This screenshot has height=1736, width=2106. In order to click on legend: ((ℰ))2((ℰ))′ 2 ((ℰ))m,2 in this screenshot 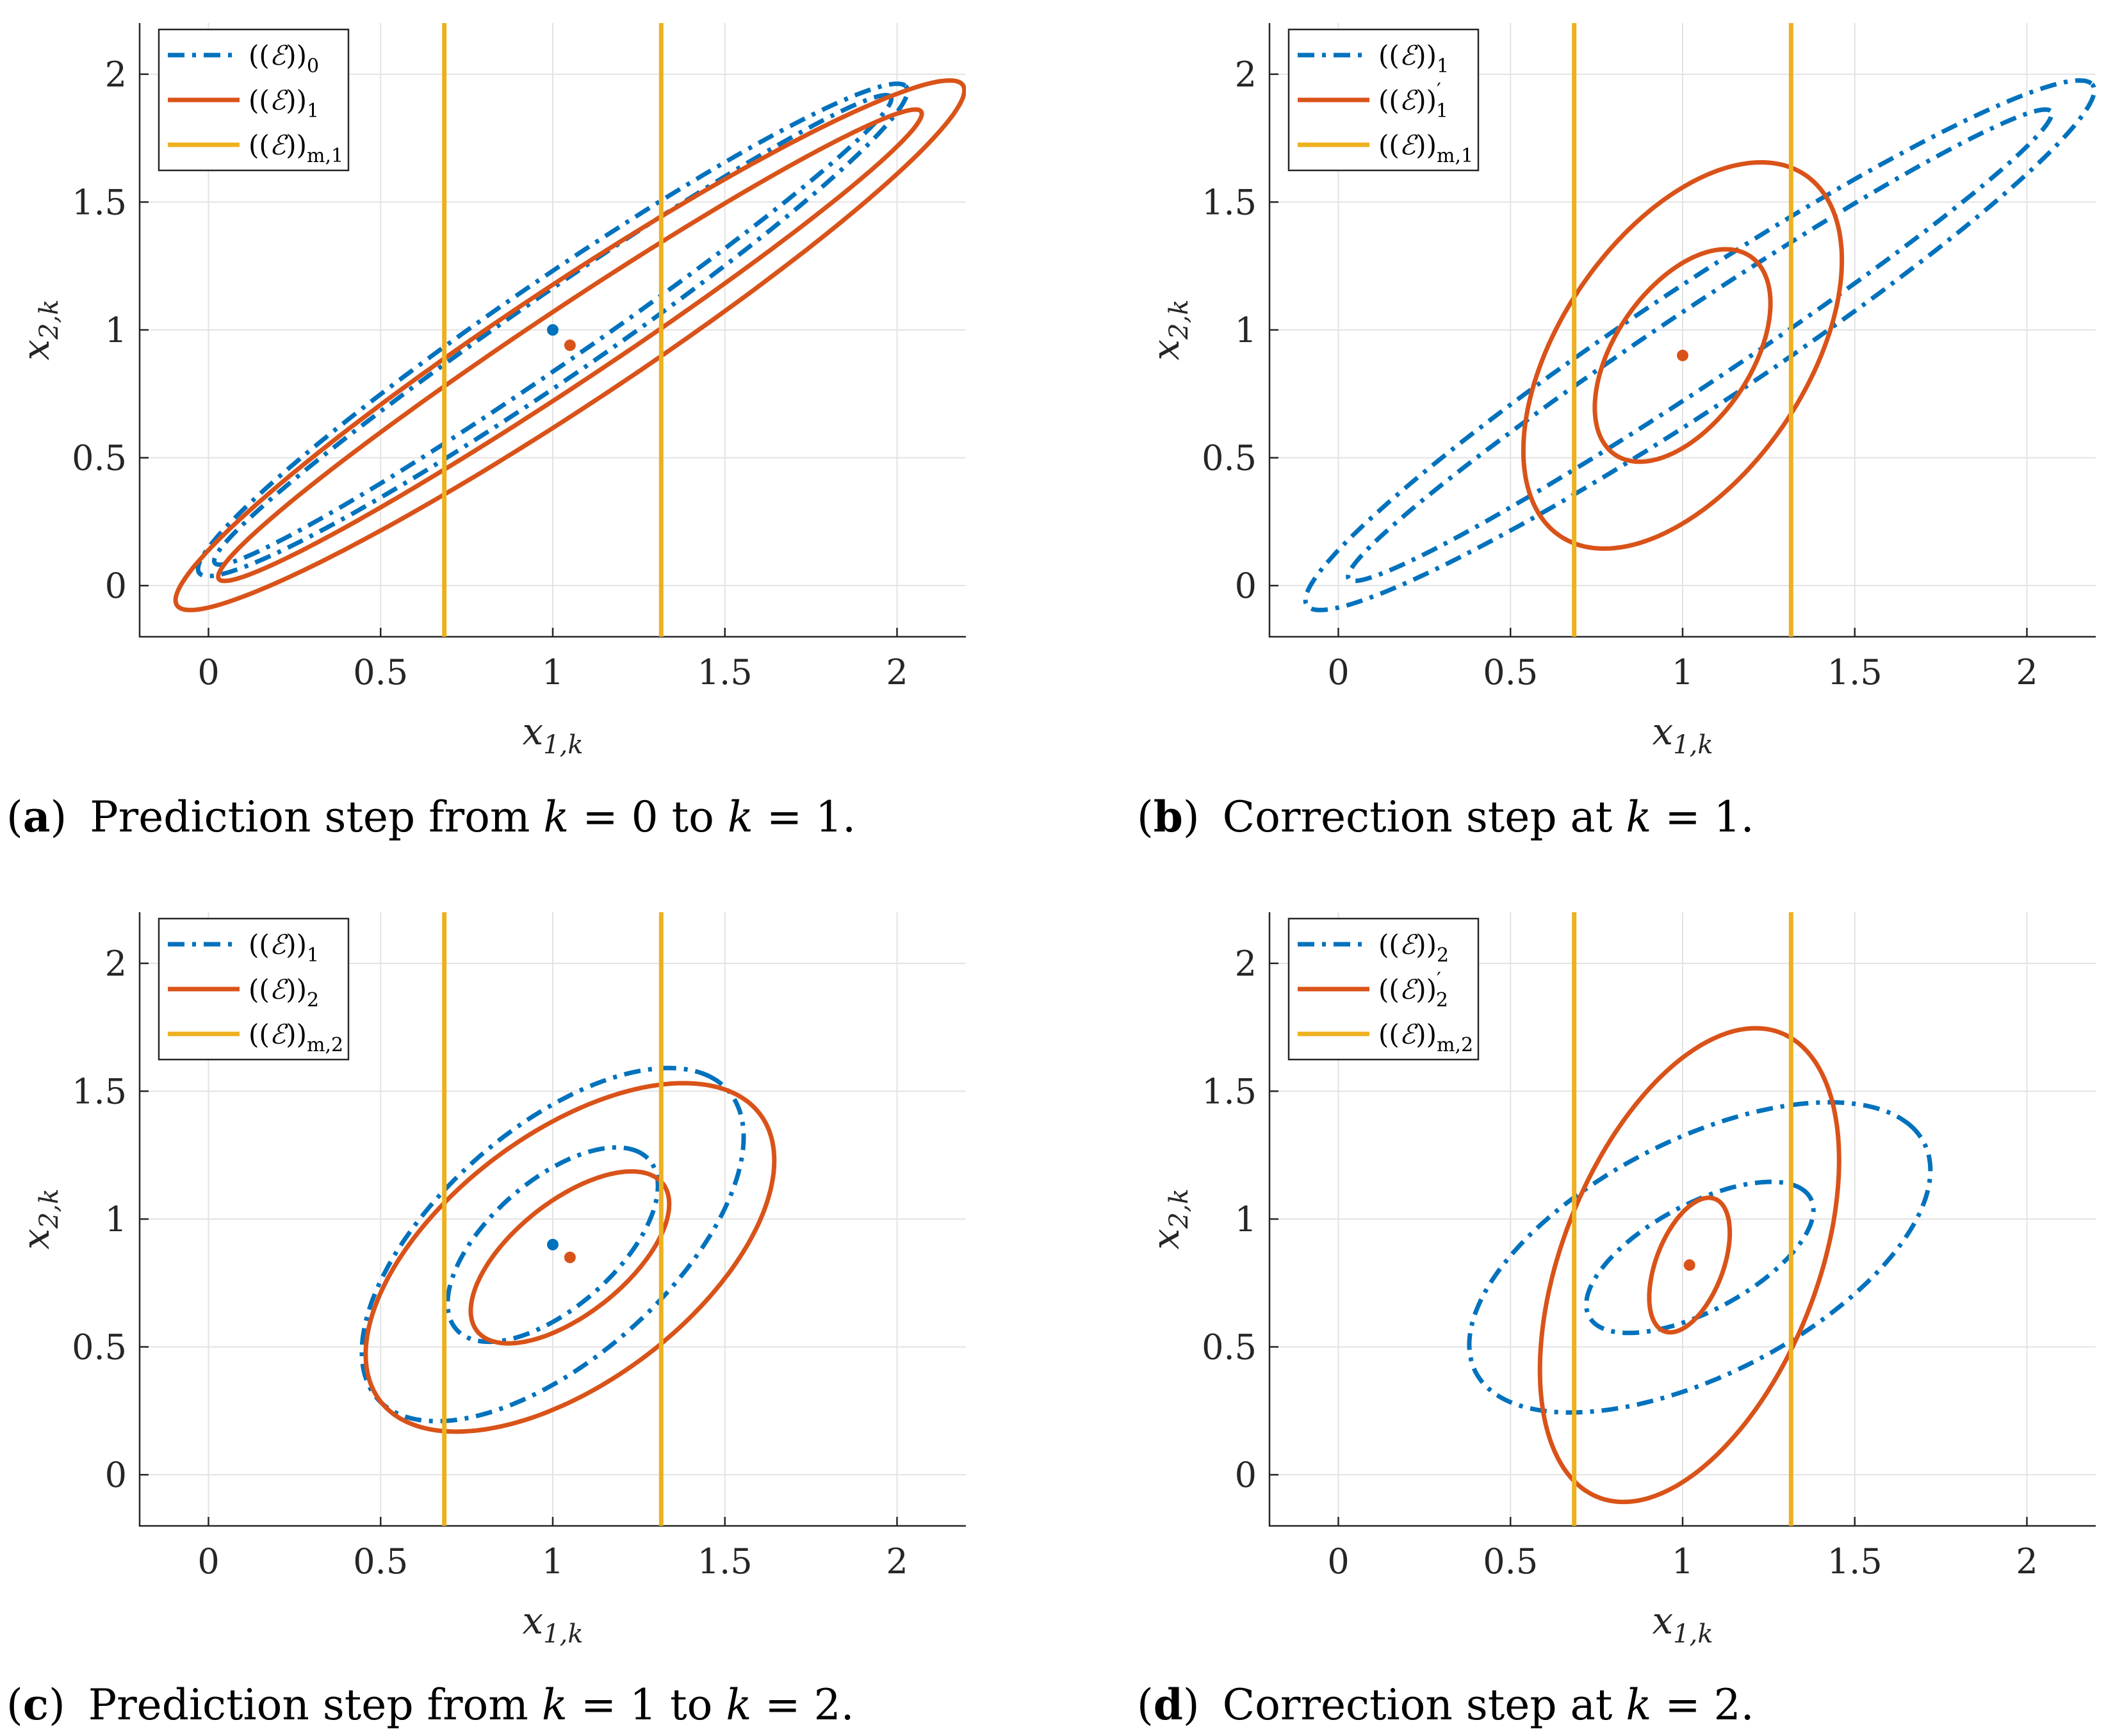, I will do `click(1383, 989)`.